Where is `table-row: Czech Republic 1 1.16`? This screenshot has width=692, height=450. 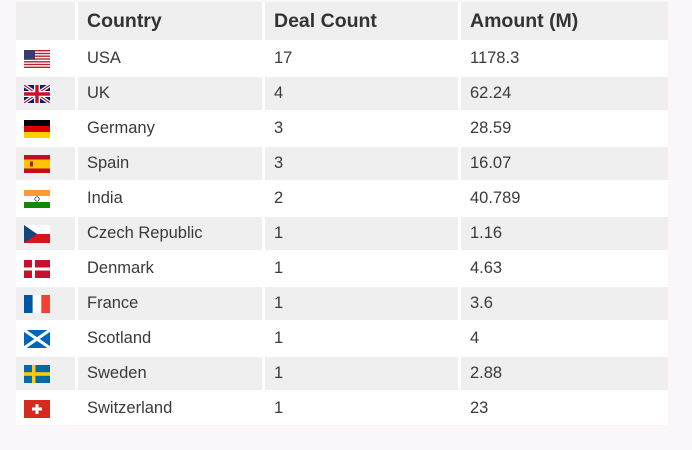
table-row: Czech Republic 1 1.16 is located at coordinates (342, 232).